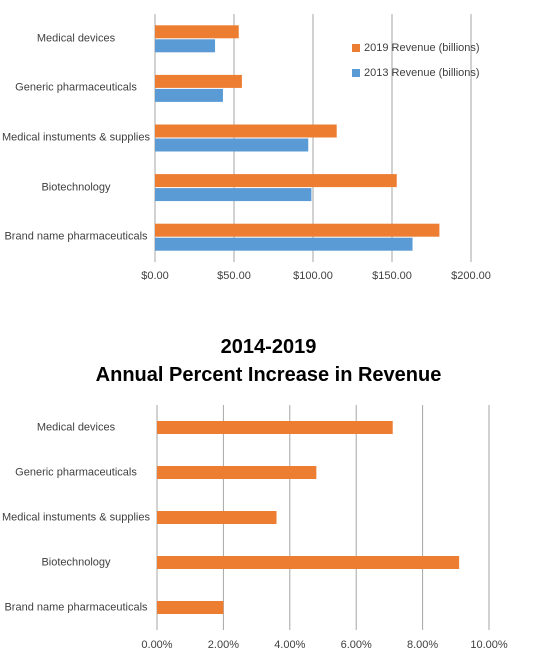  I want to click on x-tick-label: 0.00%, so click(156, 645).